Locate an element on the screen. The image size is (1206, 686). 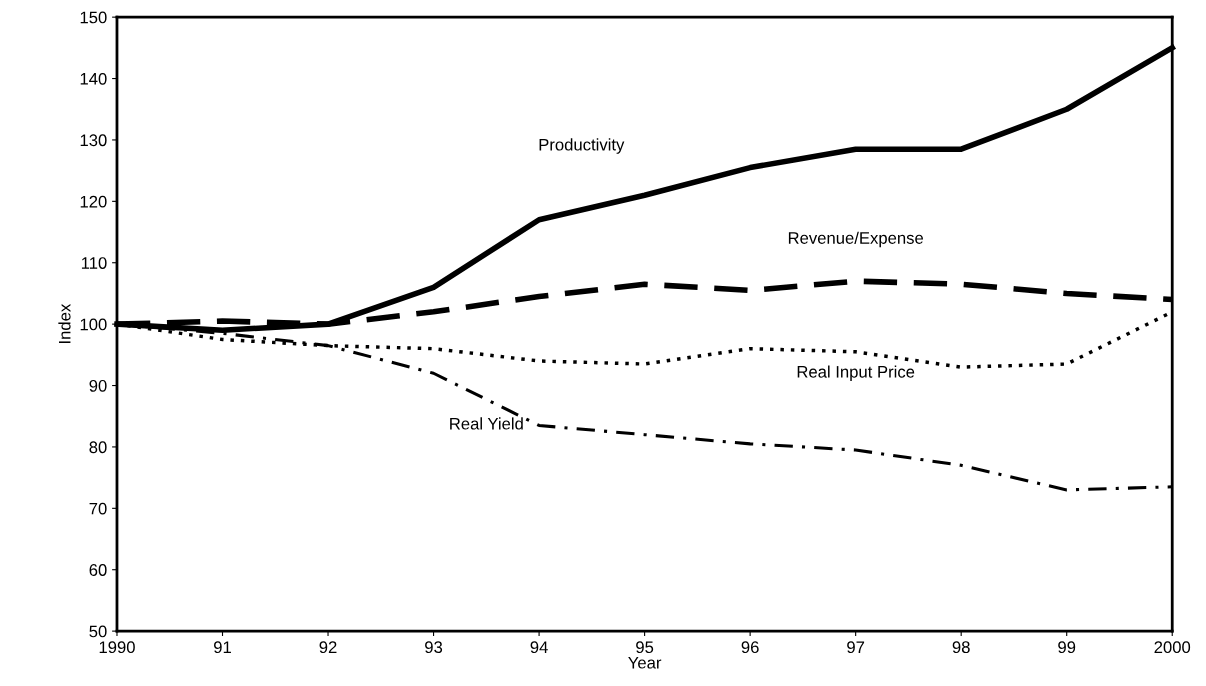
y-tick-label: 140 is located at coordinates (93, 78).